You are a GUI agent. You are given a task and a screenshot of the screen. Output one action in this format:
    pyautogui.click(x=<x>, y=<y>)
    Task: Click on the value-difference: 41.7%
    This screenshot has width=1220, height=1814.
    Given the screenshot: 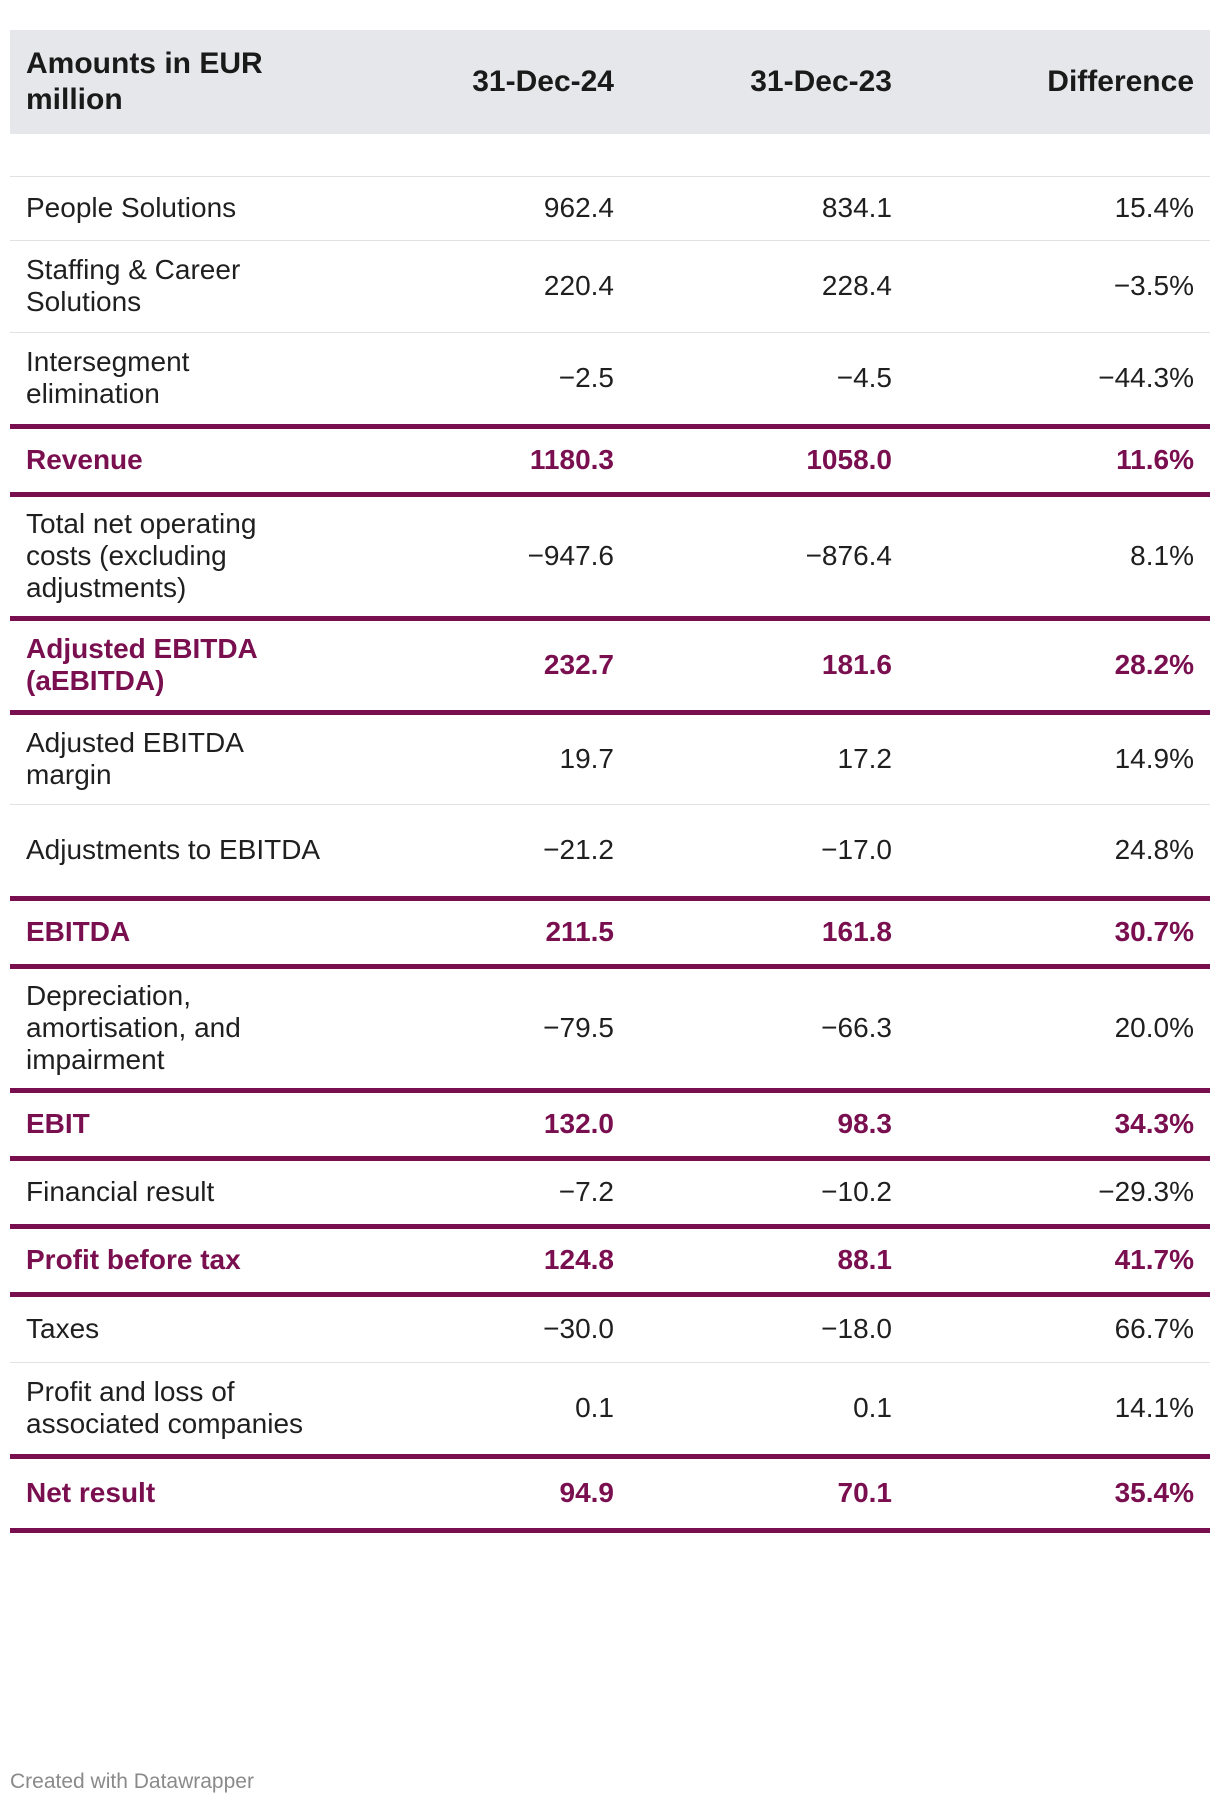 What is the action you would take?
    pyautogui.click(x=1154, y=1259)
    